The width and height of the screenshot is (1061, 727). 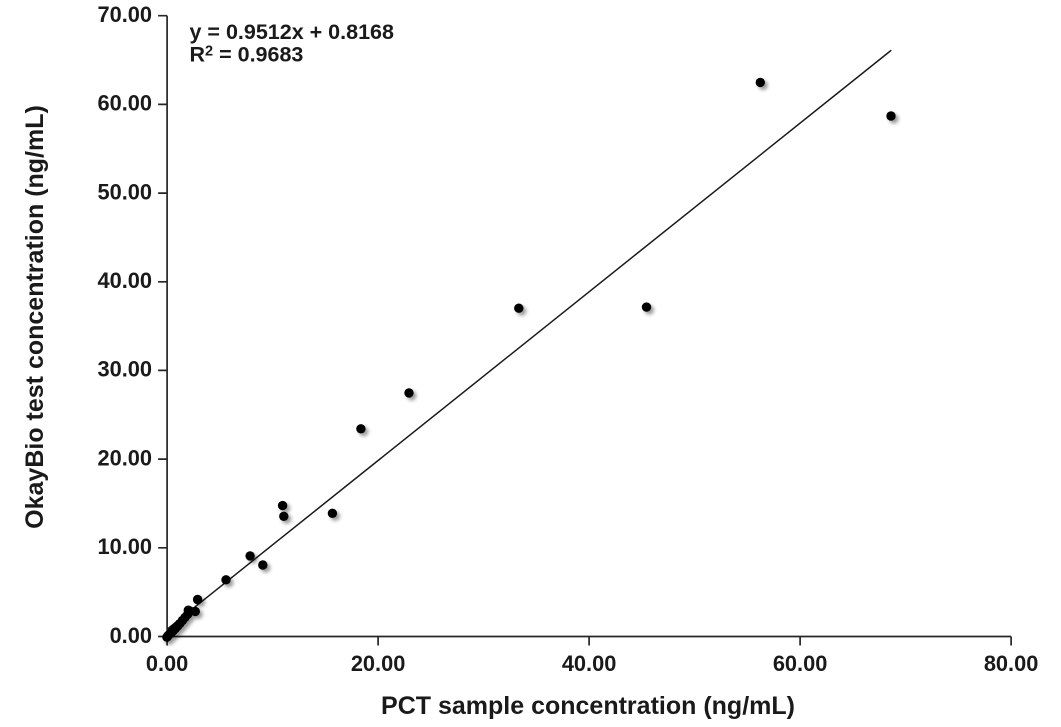 What do you see at coordinates (292, 32) in the screenshot?
I see `svg-text: y = 0.9512x + 0.8168` at bounding box center [292, 32].